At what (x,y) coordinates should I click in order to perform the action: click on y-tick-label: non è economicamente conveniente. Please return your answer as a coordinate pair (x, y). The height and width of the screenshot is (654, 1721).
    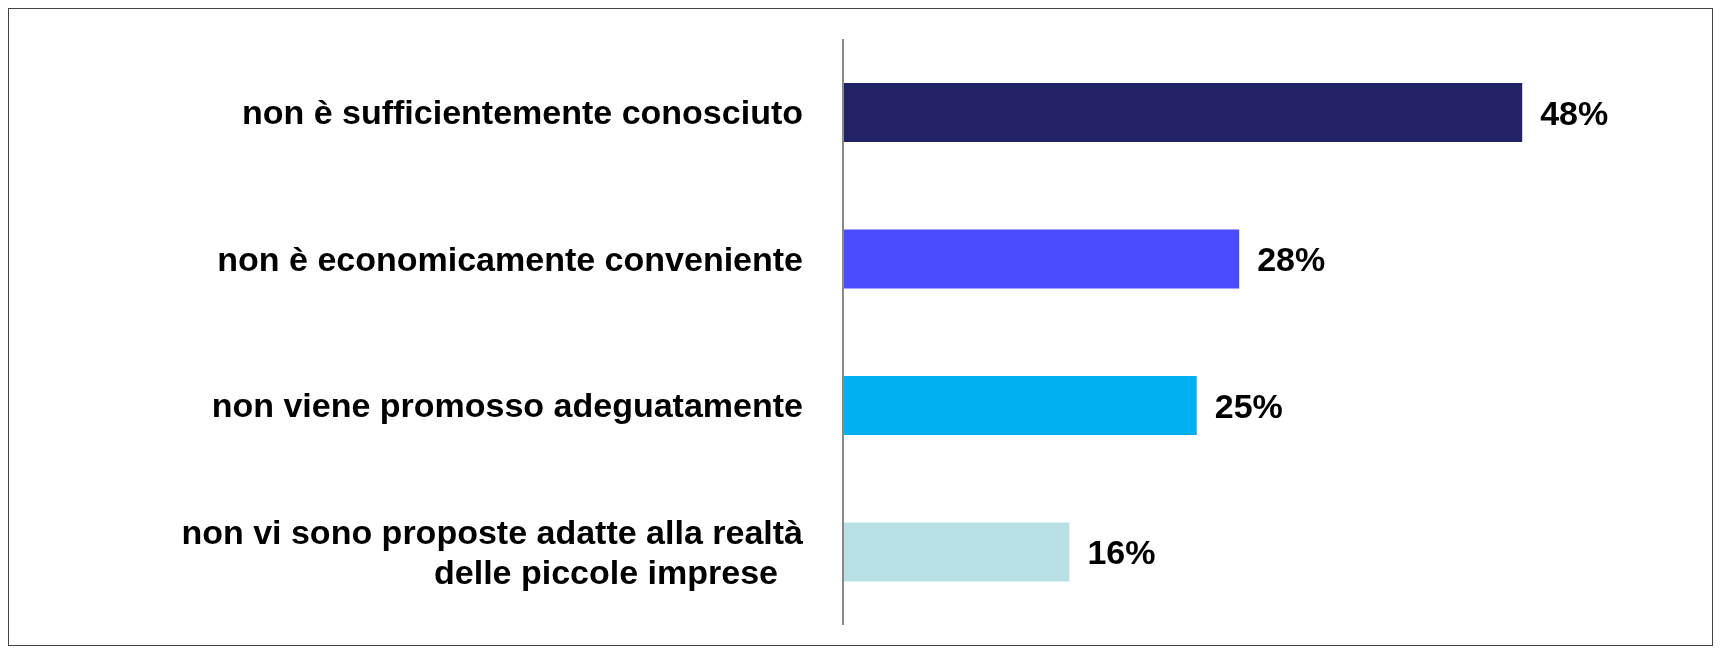
    Looking at the image, I should click on (510, 258).